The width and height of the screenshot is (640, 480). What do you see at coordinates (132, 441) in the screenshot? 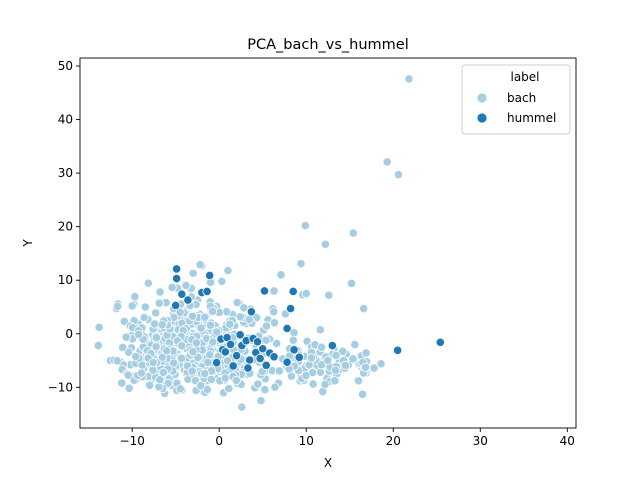
I see `x-tick-label: −10` at bounding box center [132, 441].